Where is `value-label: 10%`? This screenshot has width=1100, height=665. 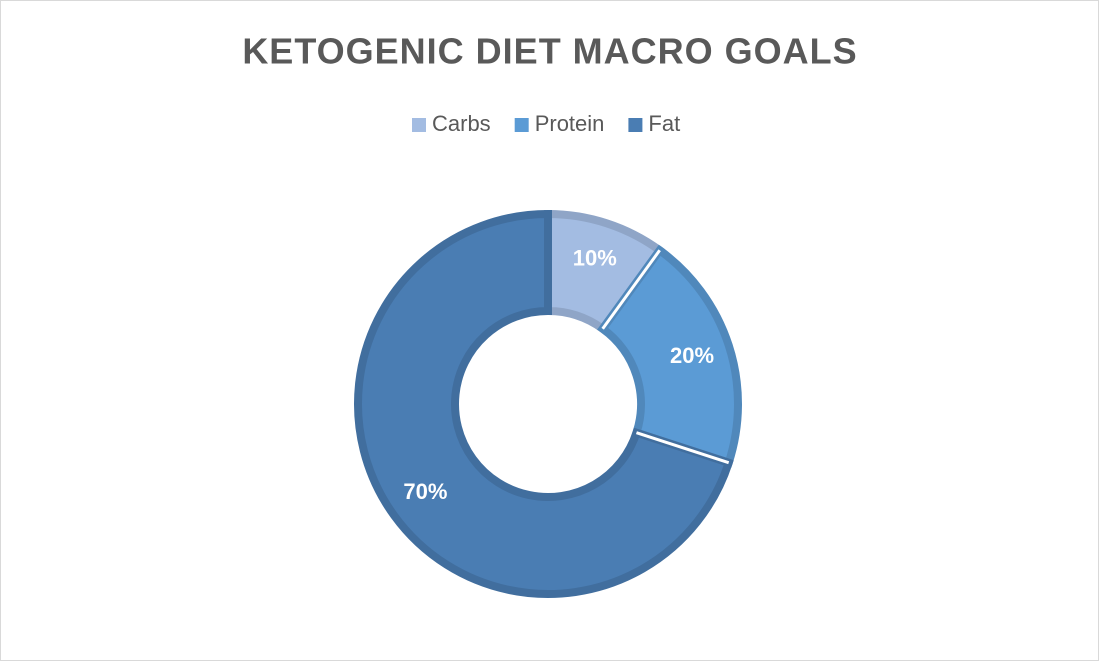 value-label: 10% is located at coordinates (595, 258).